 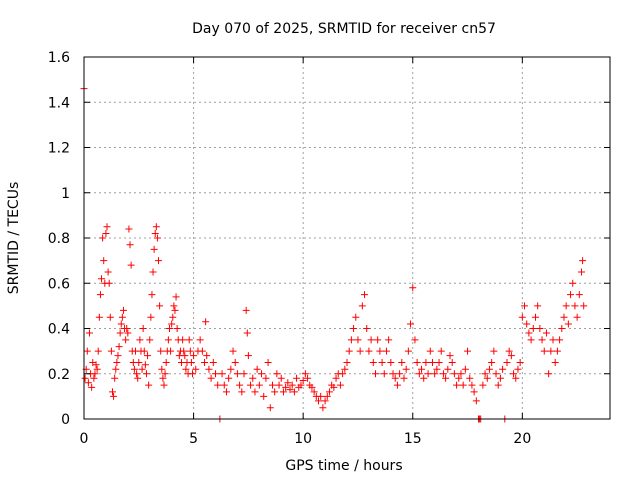 What do you see at coordinates (65, 194) in the screenshot?
I see `y-tick-label: 1` at bounding box center [65, 194].